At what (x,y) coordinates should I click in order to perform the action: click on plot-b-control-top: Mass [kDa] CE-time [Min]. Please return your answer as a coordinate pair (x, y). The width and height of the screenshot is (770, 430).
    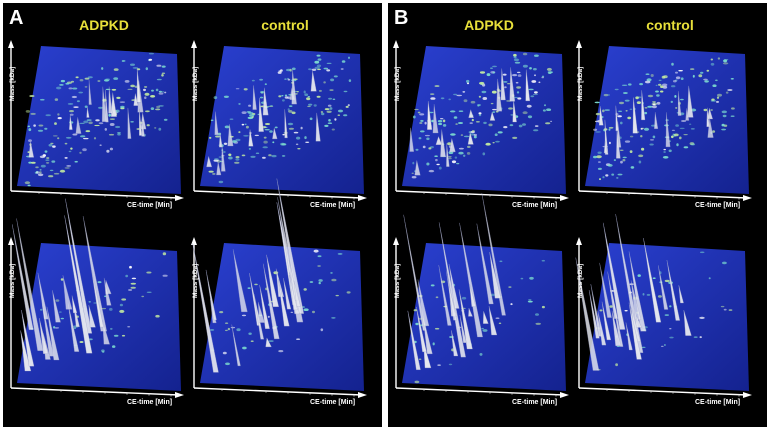
    Looking at the image, I should click on (662, 126).